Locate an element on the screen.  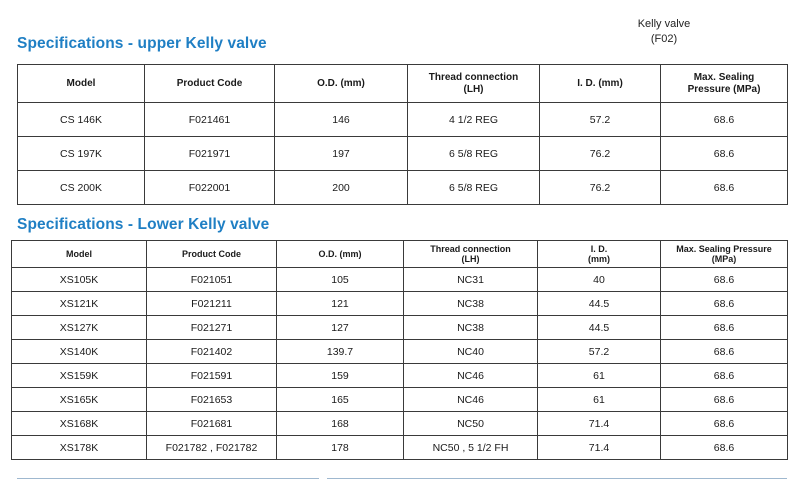
cell-od: 178 is located at coordinates (340, 447).